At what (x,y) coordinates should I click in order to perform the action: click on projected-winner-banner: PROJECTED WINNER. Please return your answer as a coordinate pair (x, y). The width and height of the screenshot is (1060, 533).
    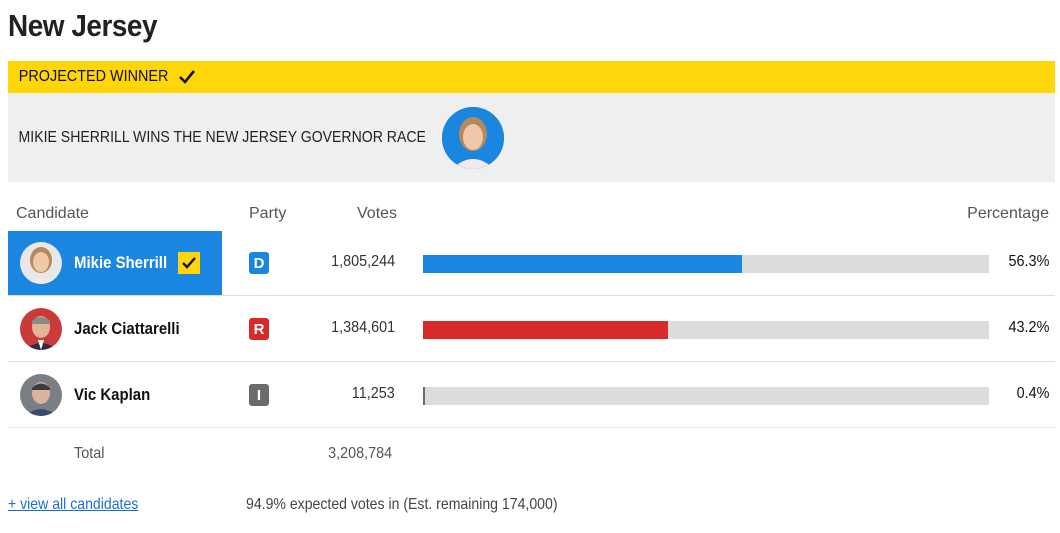
    Looking at the image, I should click on (531, 77).